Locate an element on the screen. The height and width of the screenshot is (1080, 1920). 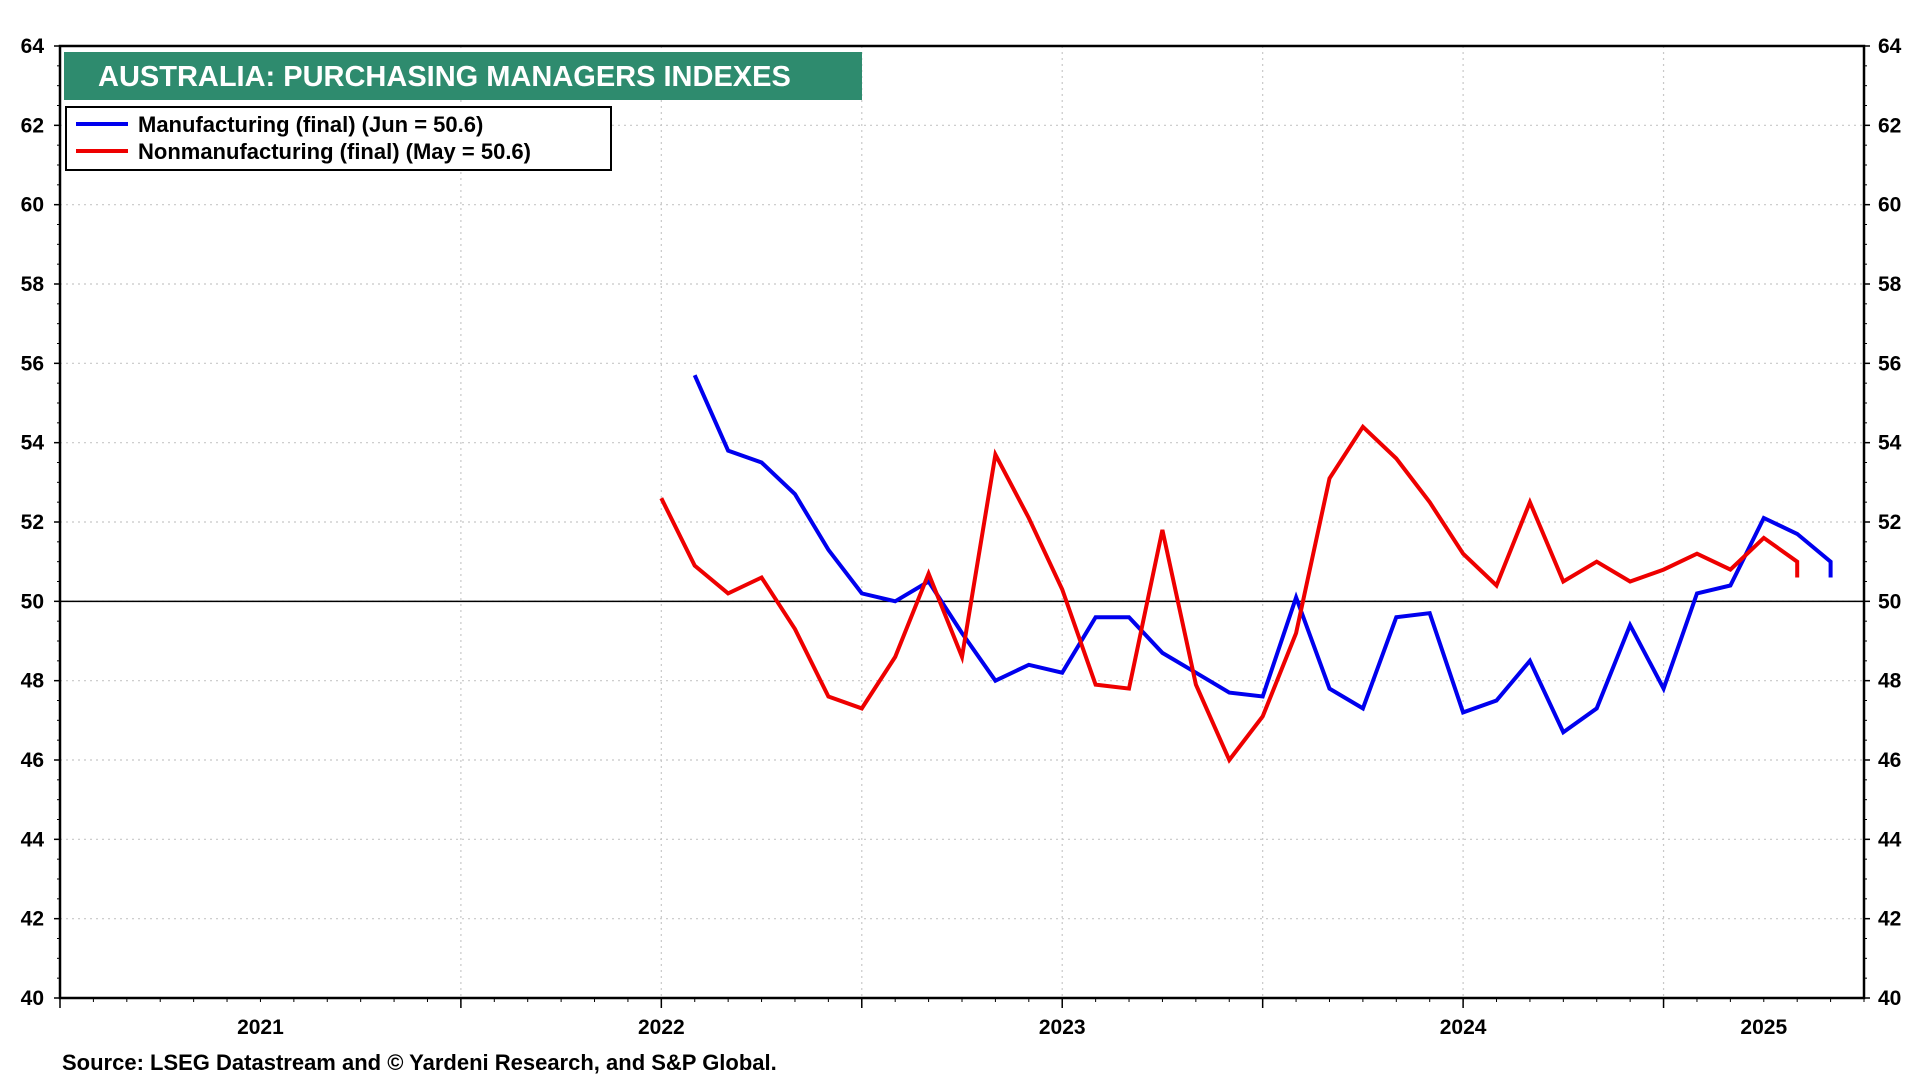
y-tick-label-left: 62 is located at coordinates (32, 125).